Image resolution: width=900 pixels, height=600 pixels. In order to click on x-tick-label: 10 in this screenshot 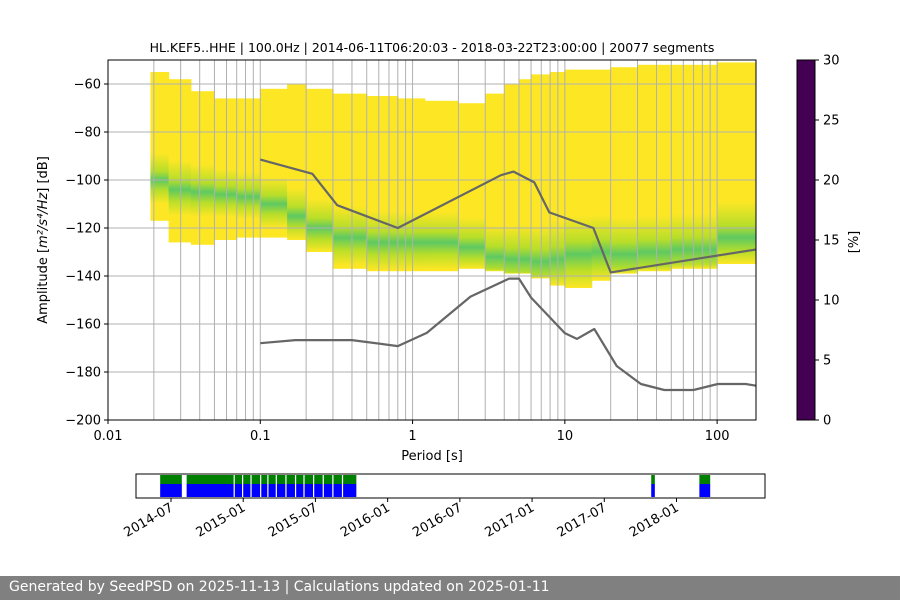, I will do `click(565, 436)`.